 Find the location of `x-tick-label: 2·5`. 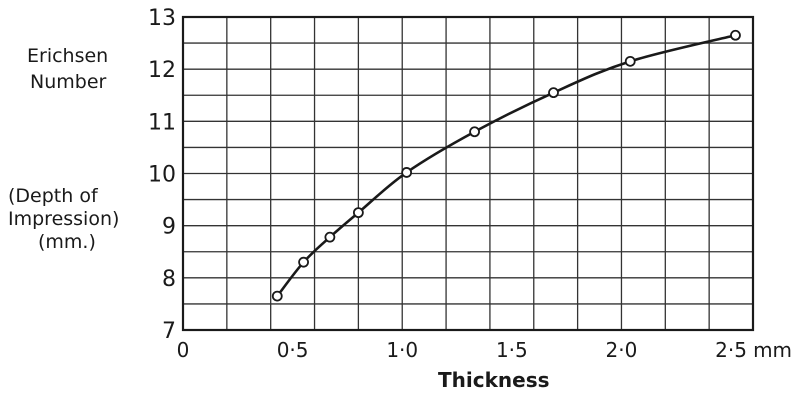

x-tick-label: 2·5 is located at coordinates (731, 350).